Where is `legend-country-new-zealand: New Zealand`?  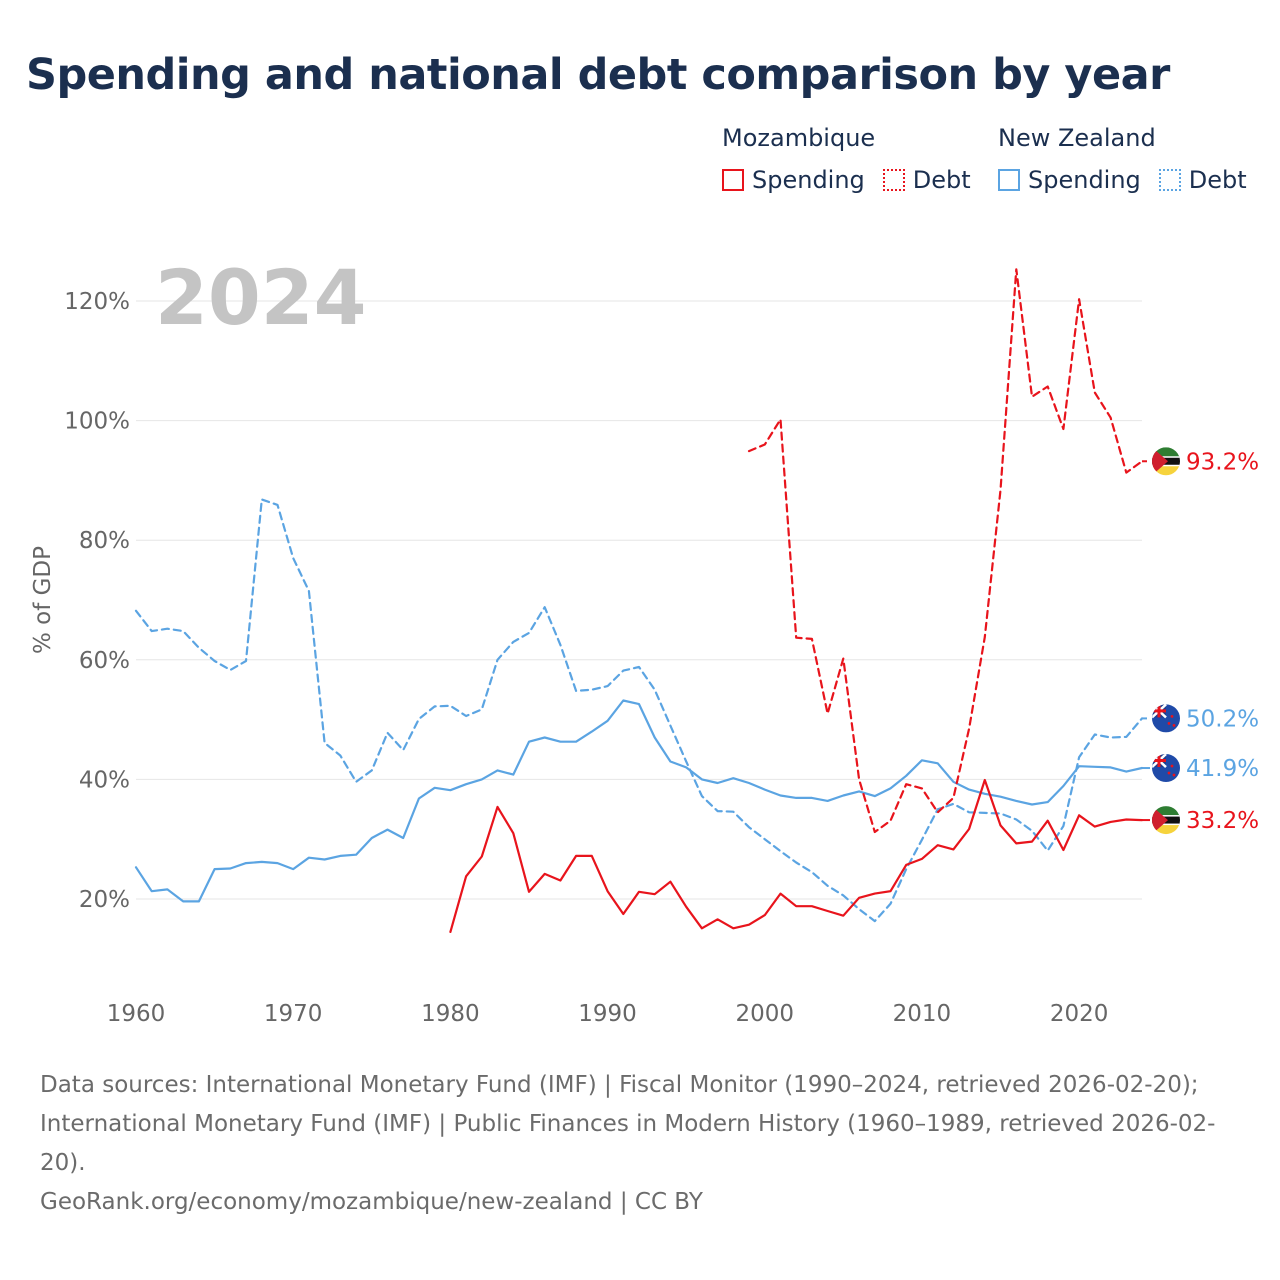 legend-country-new-zealand: New Zealand is located at coordinates (1077, 138).